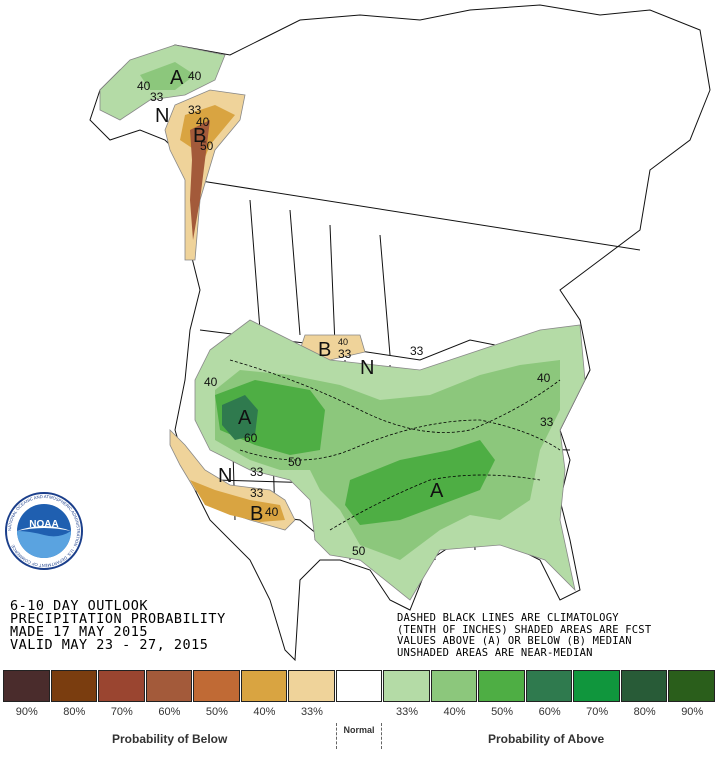 This screenshot has width=719, height=759. I want to click on sw-33a-label: 33, so click(257, 472).